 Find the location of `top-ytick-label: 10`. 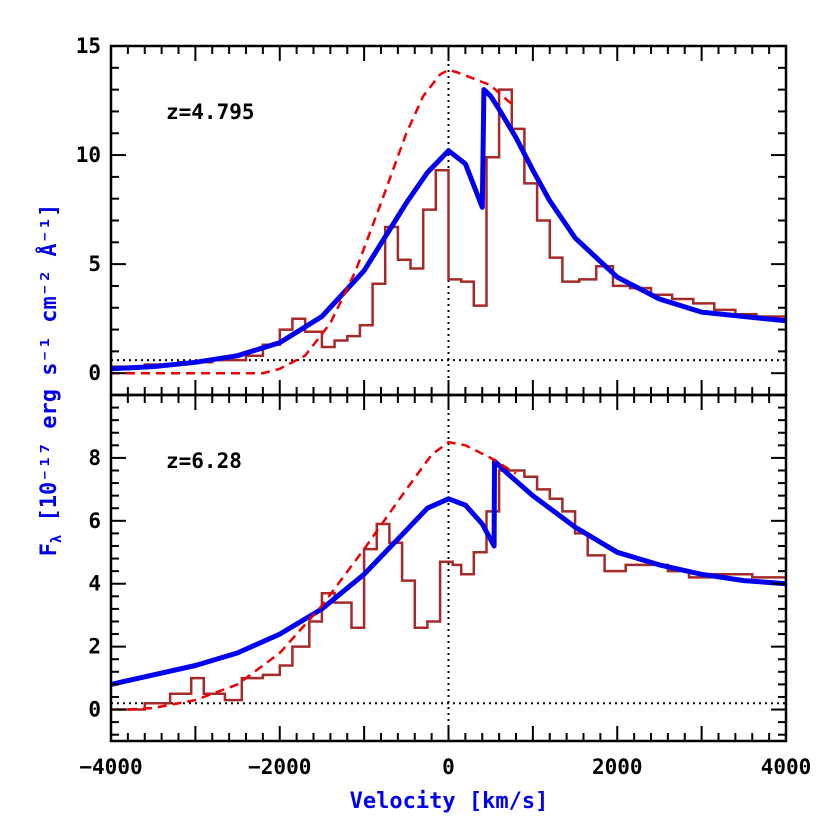

top-ytick-label: 10 is located at coordinates (88, 155).